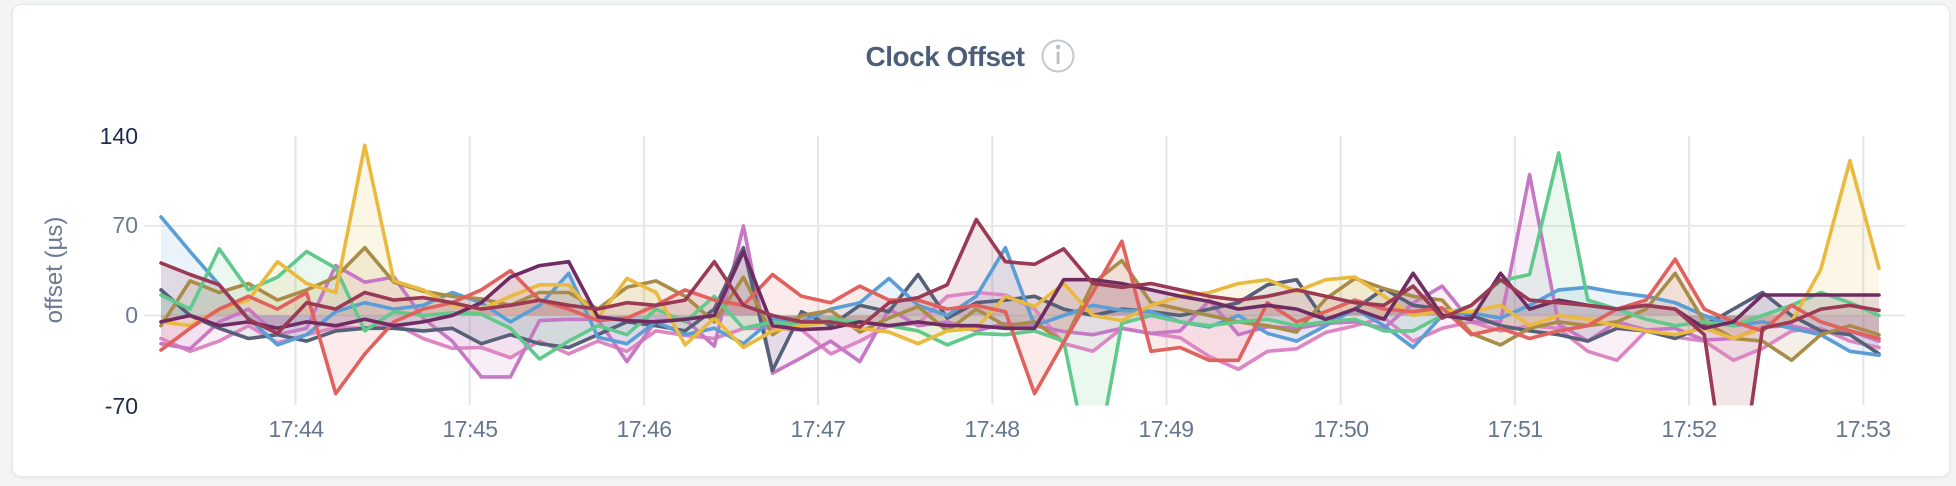 This screenshot has height=486, width=1956. What do you see at coordinates (469, 429) in the screenshot?
I see `svg-text: 17:45` at bounding box center [469, 429].